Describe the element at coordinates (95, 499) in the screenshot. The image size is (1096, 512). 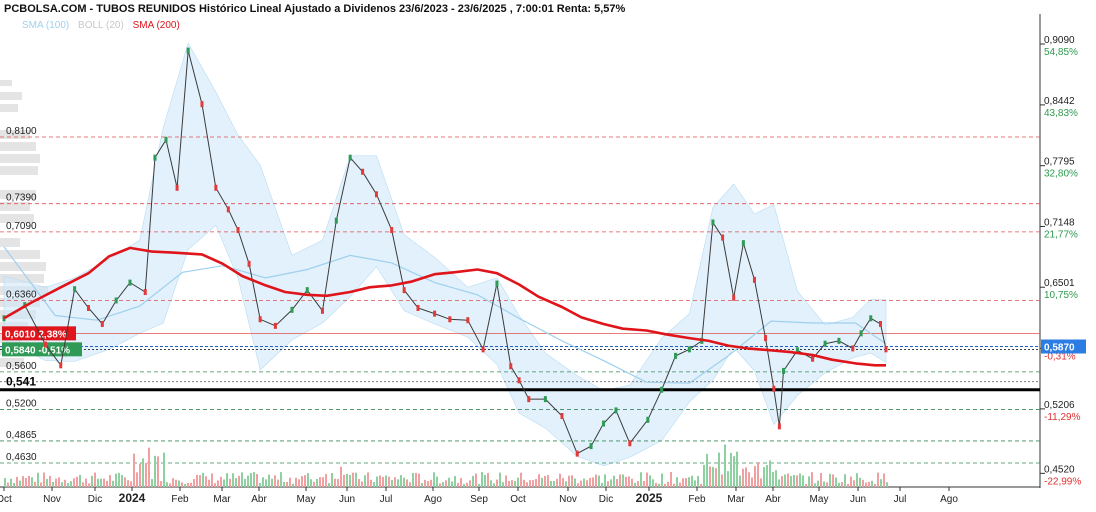
I see `x-axis-label: Dic` at that location.